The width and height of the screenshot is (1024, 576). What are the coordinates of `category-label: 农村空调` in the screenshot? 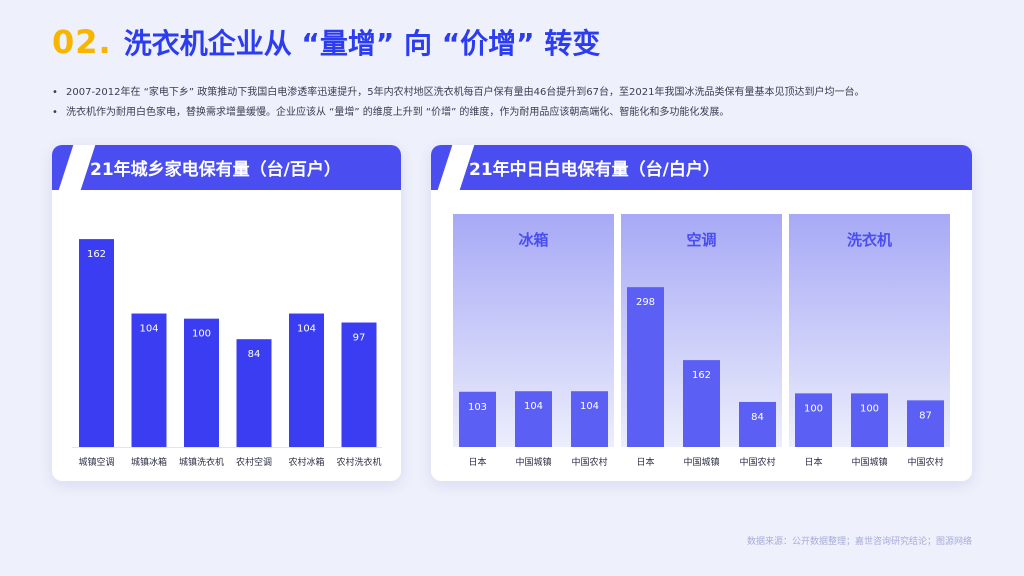 It's located at (254, 462).